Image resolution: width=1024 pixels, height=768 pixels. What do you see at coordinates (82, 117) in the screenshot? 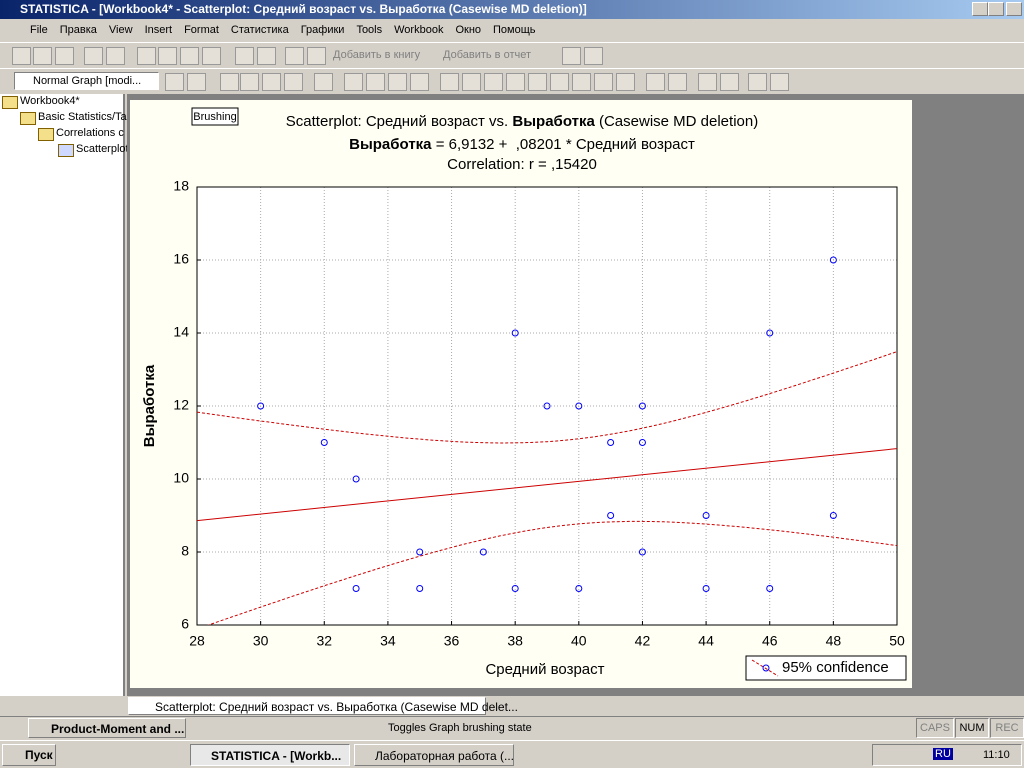
I see `tree-item: Basic Statistics/Ta` at bounding box center [82, 117].